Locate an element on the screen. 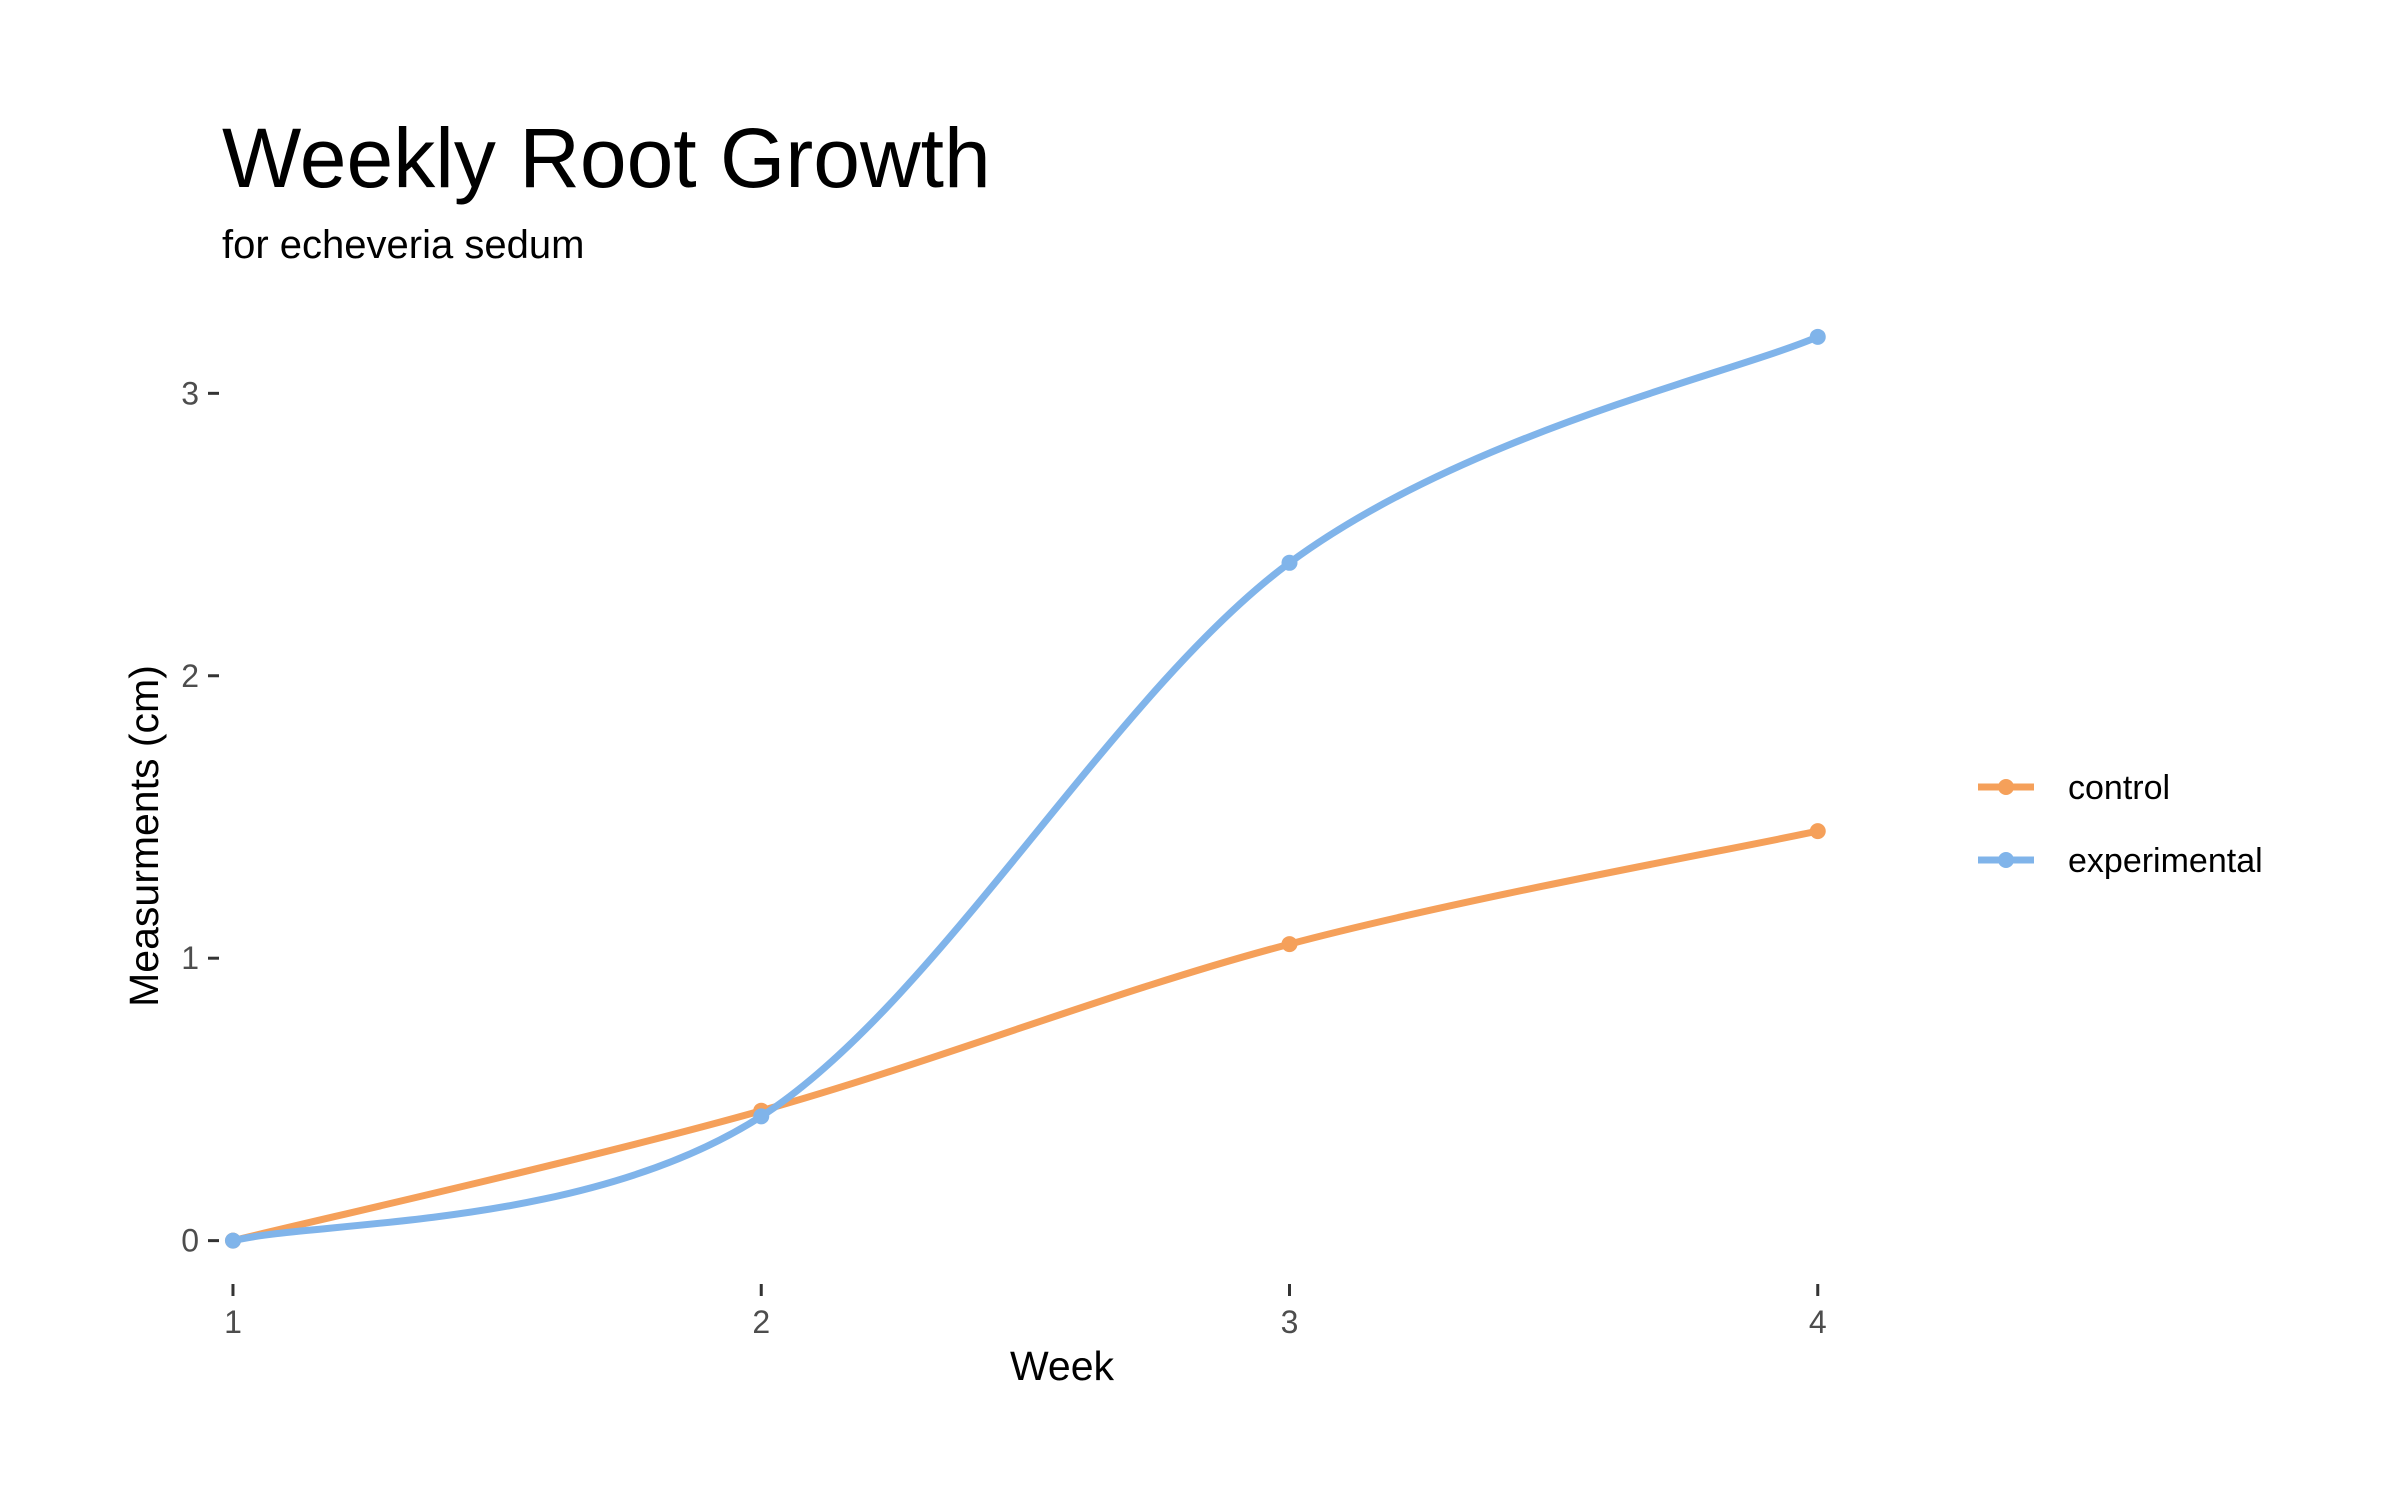  x-tick-label: 4 is located at coordinates (1818, 1322).